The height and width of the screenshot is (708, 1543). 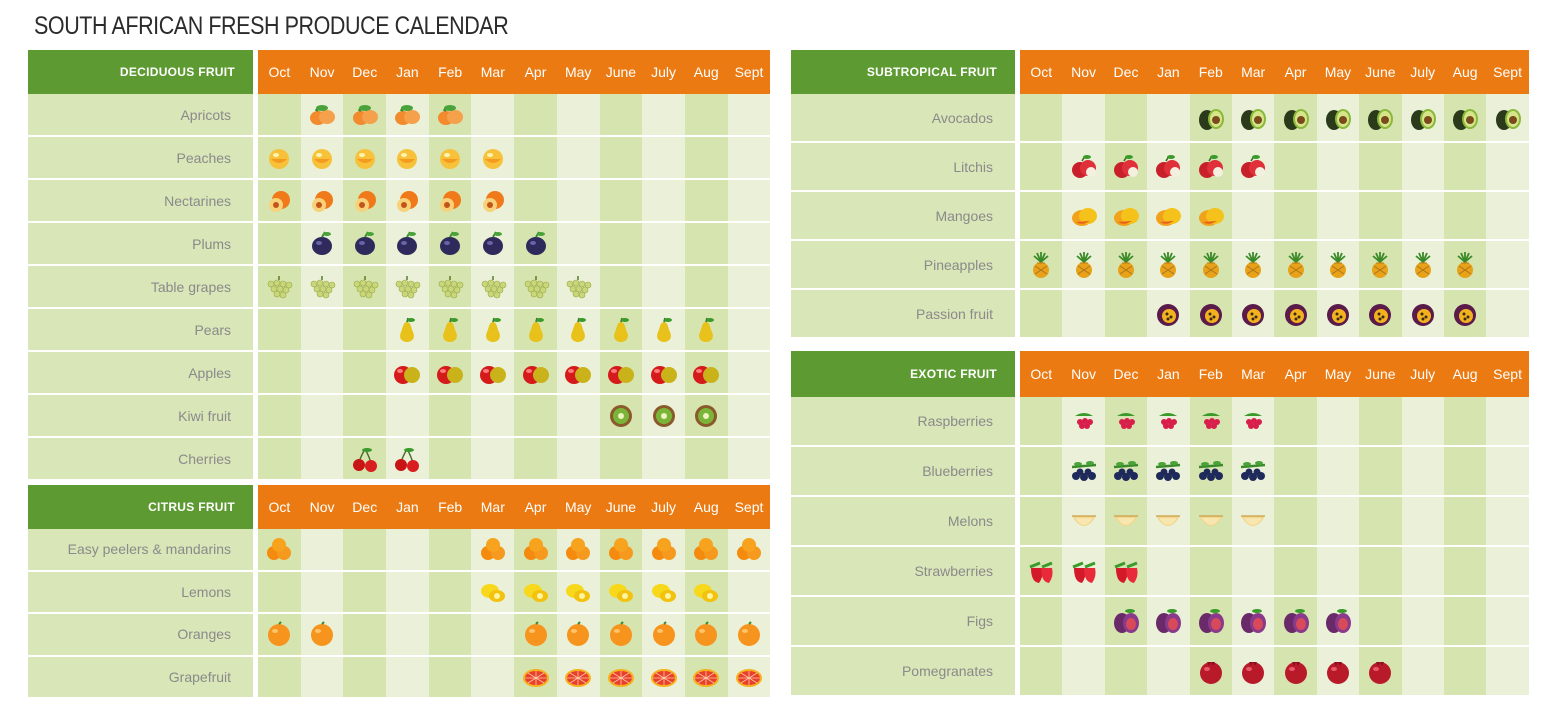 I want to click on plum-icon, so click(x=322, y=243).